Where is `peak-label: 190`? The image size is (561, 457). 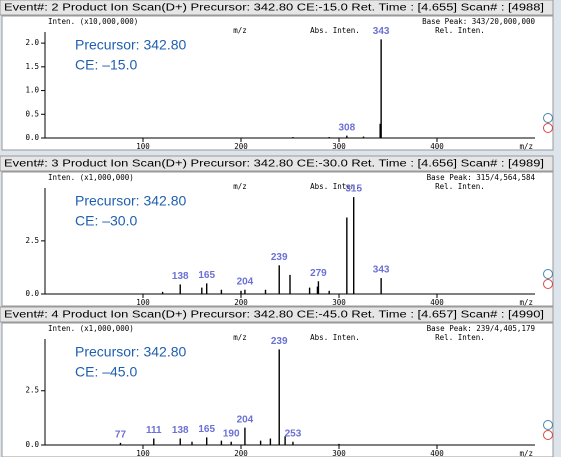 peak-label: 190 is located at coordinates (231, 433).